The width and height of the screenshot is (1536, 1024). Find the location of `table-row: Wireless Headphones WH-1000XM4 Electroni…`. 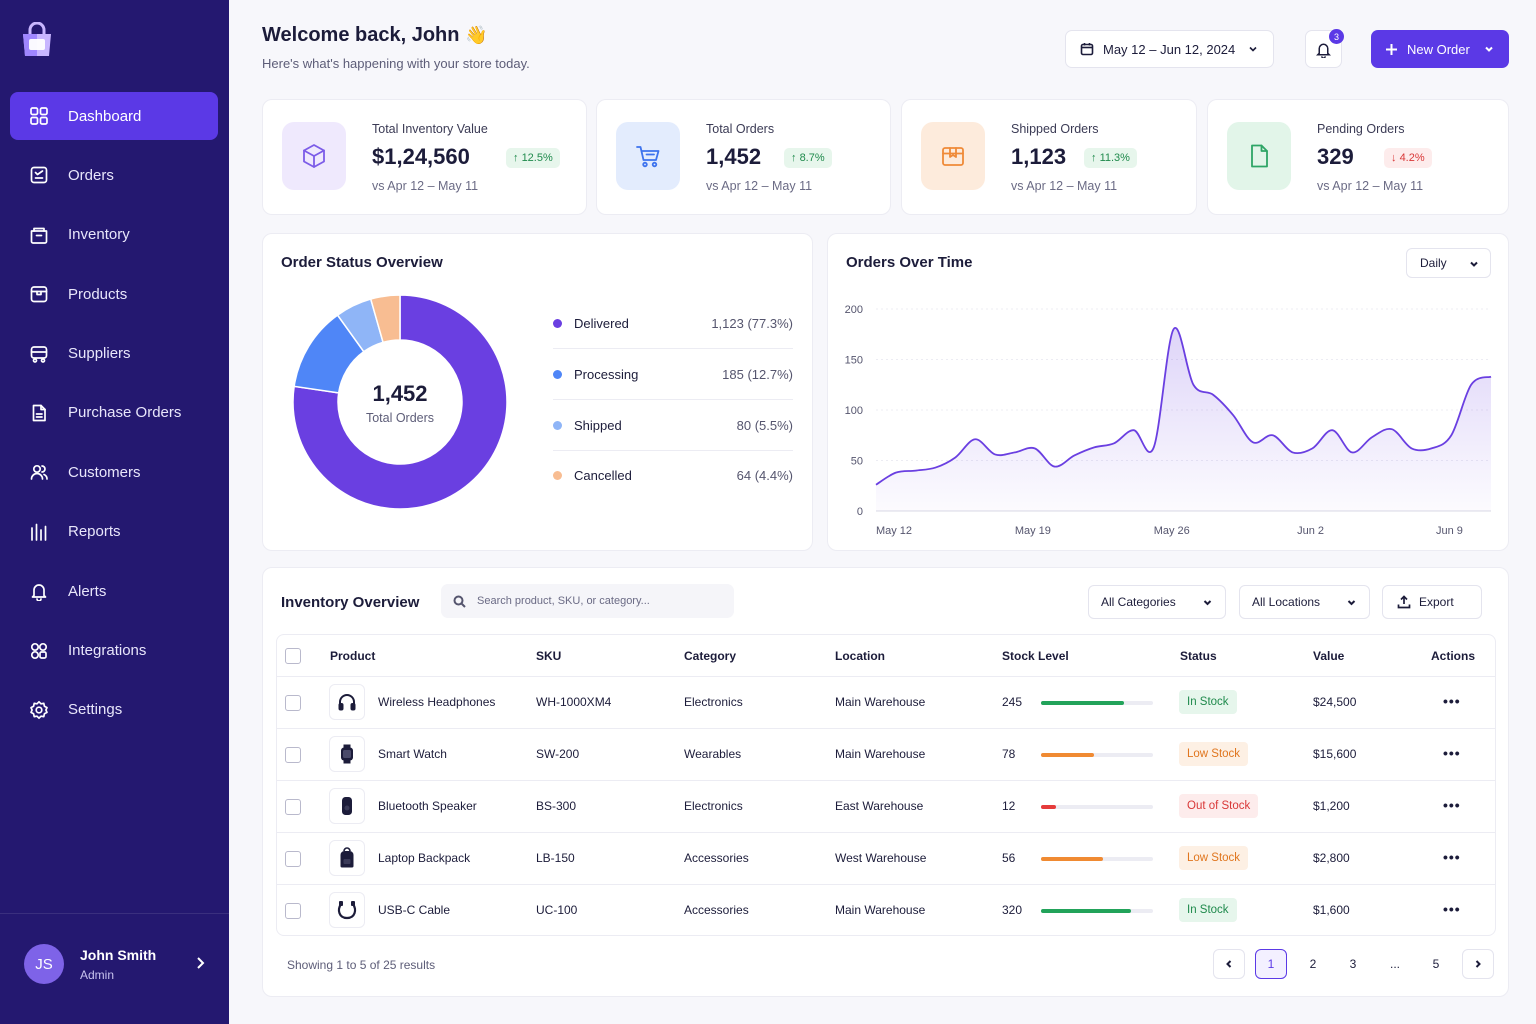

table-row: Wireless Headphones WH-1000XM4 Electroni… is located at coordinates (886, 703).